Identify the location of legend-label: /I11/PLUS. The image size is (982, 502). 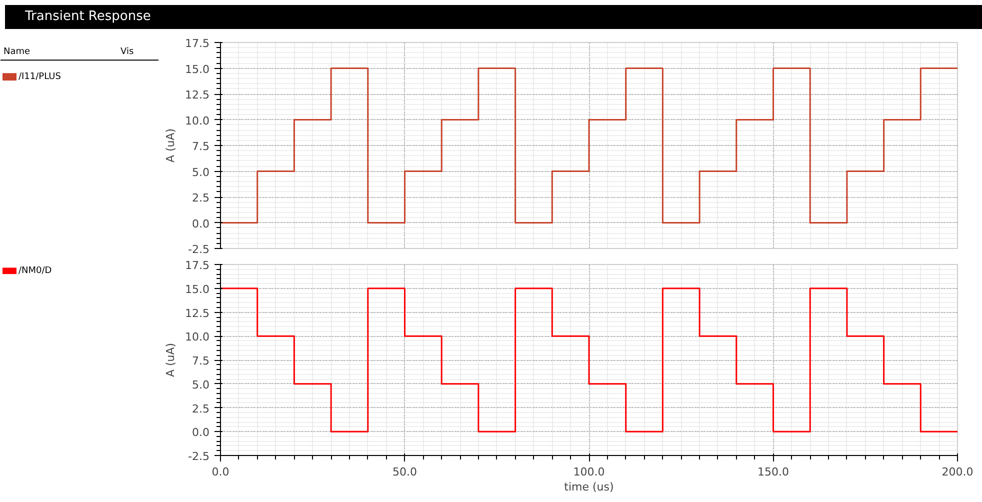
(40, 77).